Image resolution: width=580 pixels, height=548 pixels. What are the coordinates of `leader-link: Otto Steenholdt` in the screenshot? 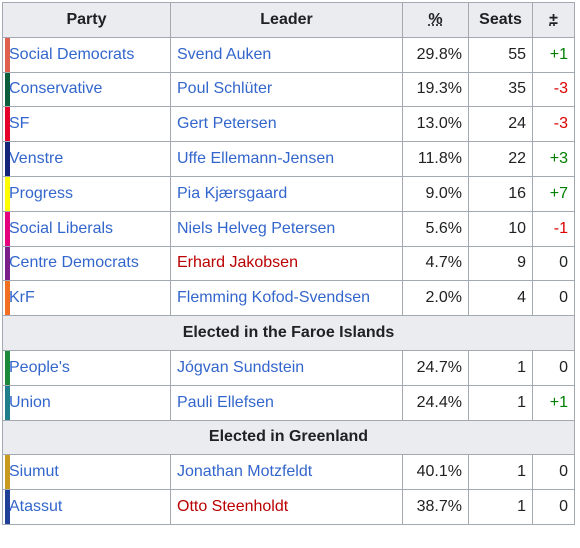 It's located at (233, 507).